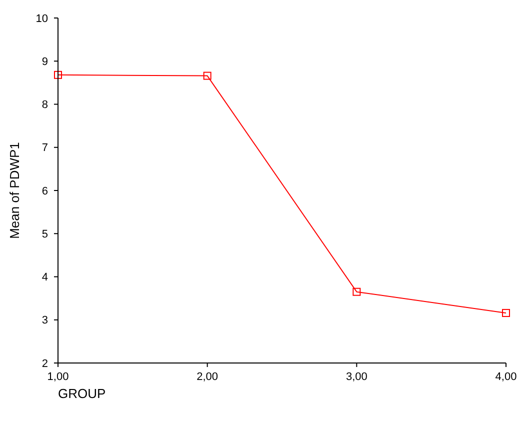 The width and height of the screenshot is (520, 423). What do you see at coordinates (45, 105) in the screenshot?
I see `y-tick-label: 8` at bounding box center [45, 105].